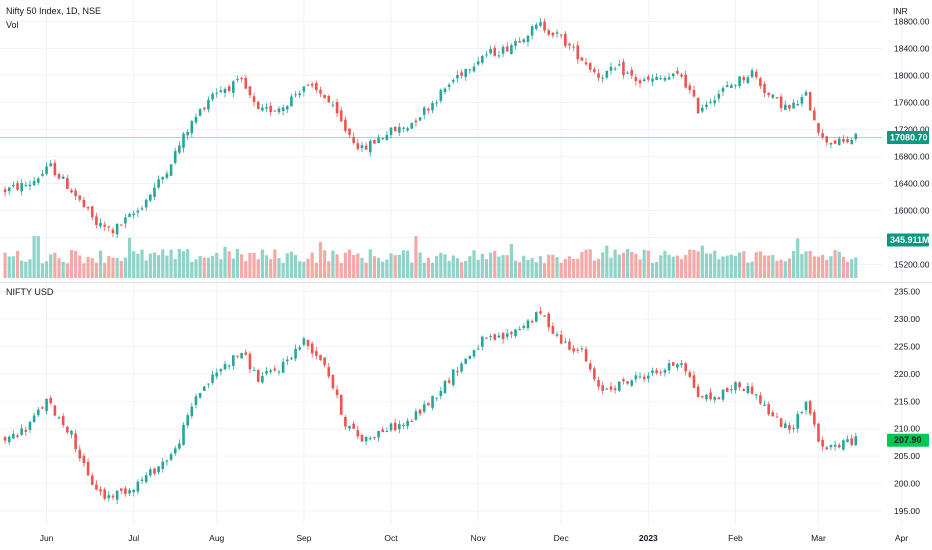  I want to click on time-tick-label: Feb, so click(735, 538).